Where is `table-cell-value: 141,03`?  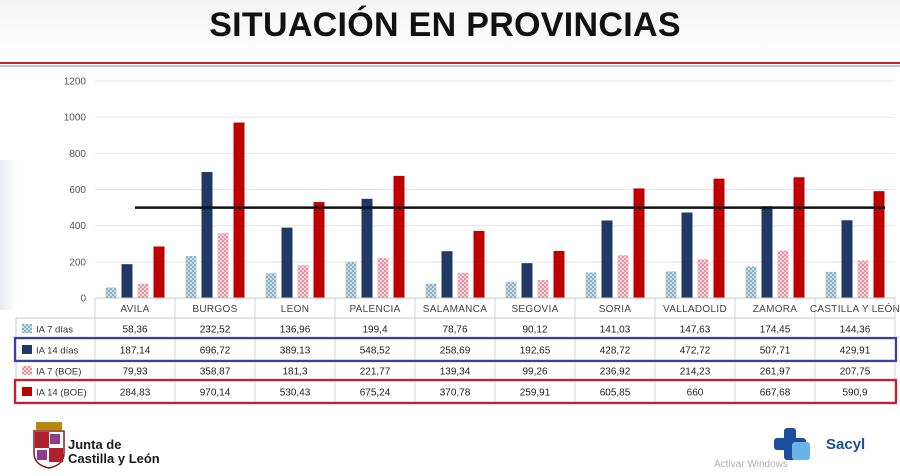
table-cell-value: 141,03 is located at coordinates (615, 330).